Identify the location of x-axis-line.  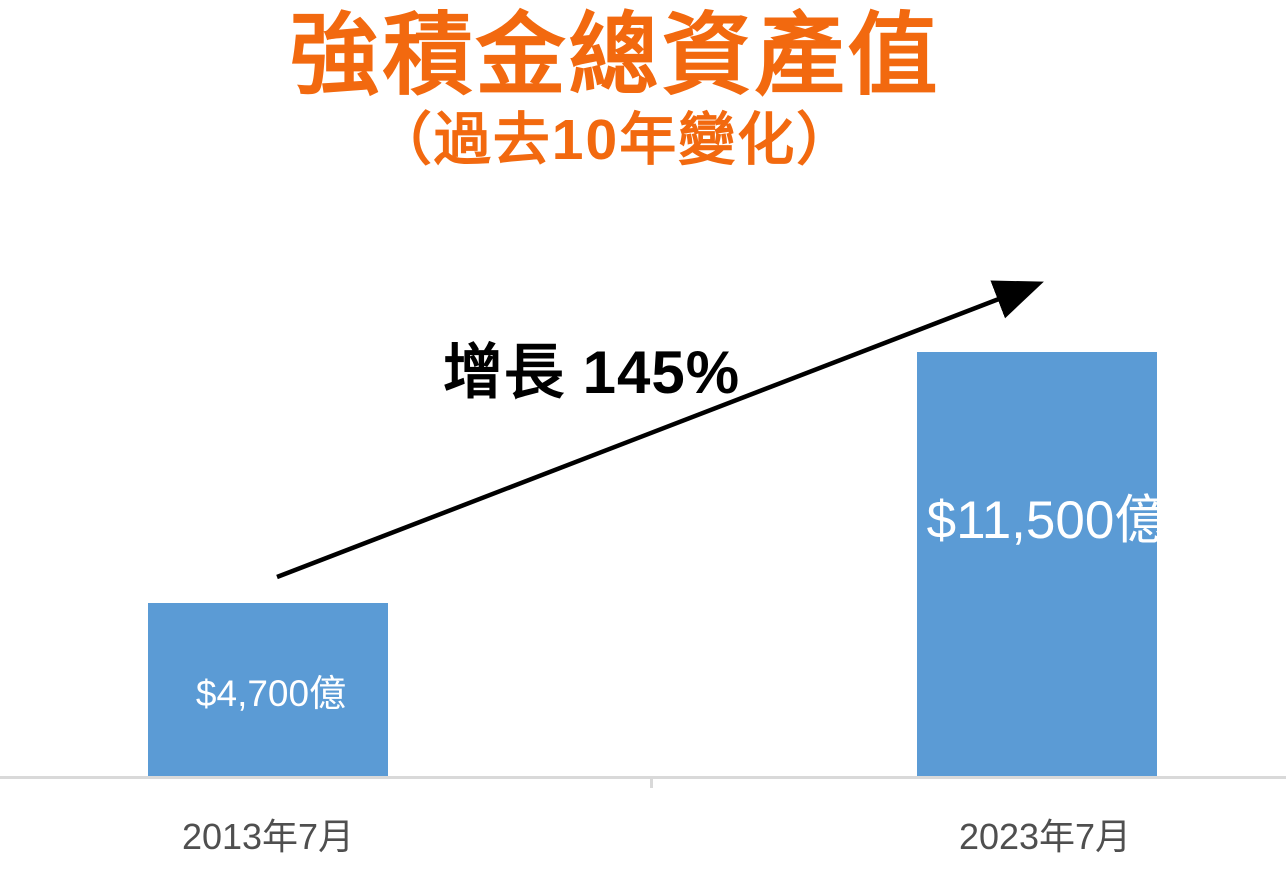
(643, 777).